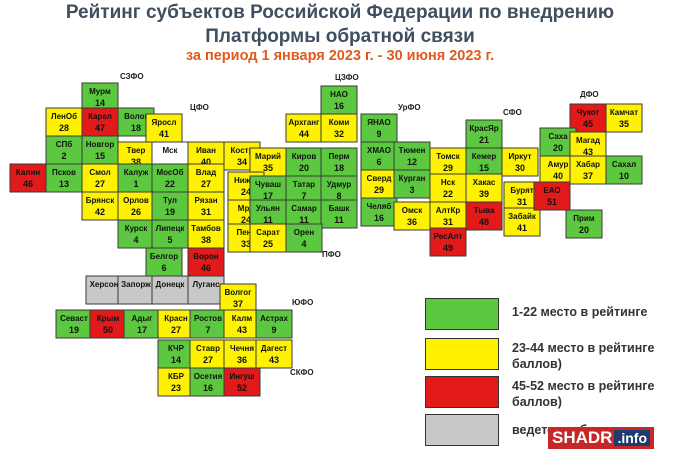 This screenshot has height=453, width=680. Describe the element at coordinates (484, 210) in the screenshot. I see `region-name: Тыва` at that location.